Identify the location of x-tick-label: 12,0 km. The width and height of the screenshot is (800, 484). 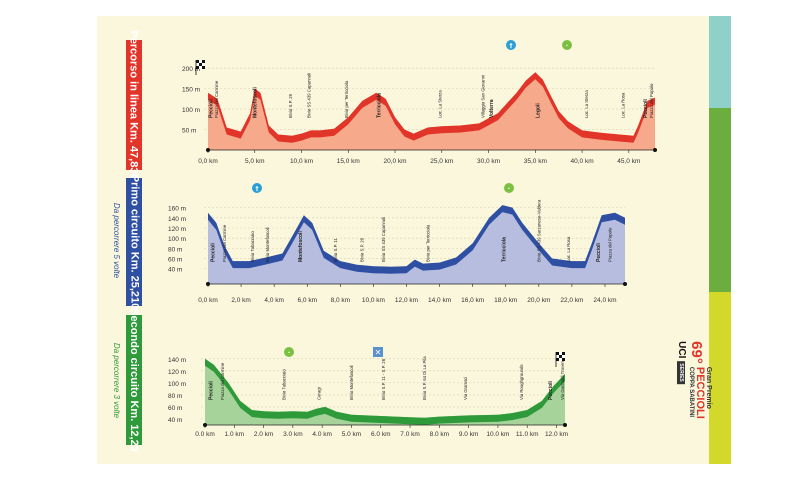
(406, 300).